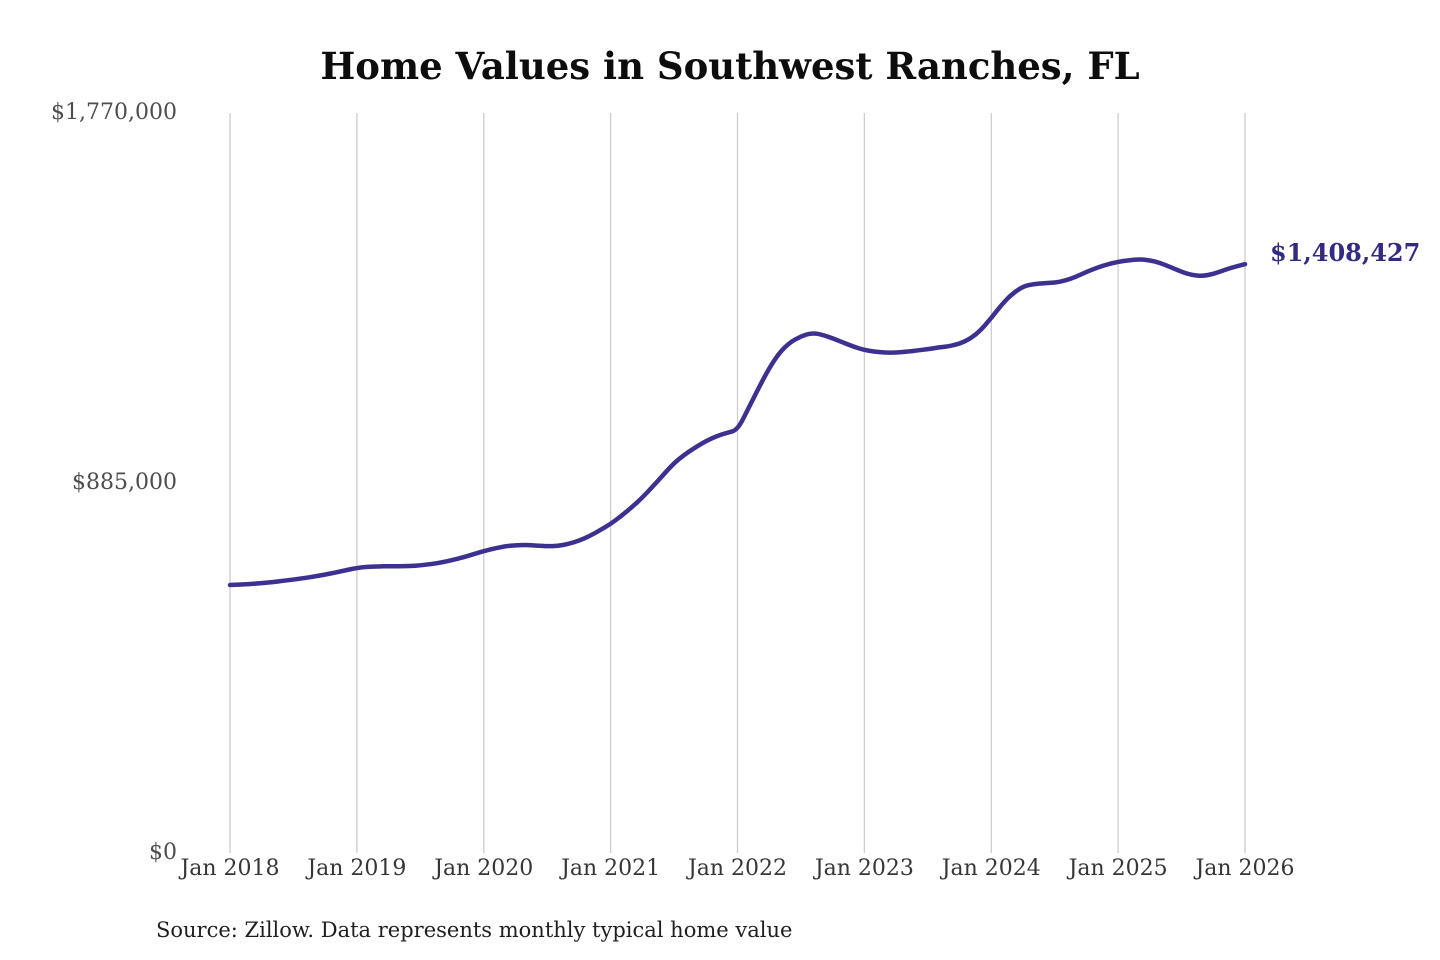 The image size is (1440, 960). I want to click on x-axis-tick-label: Jan 2026, so click(1245, 868).